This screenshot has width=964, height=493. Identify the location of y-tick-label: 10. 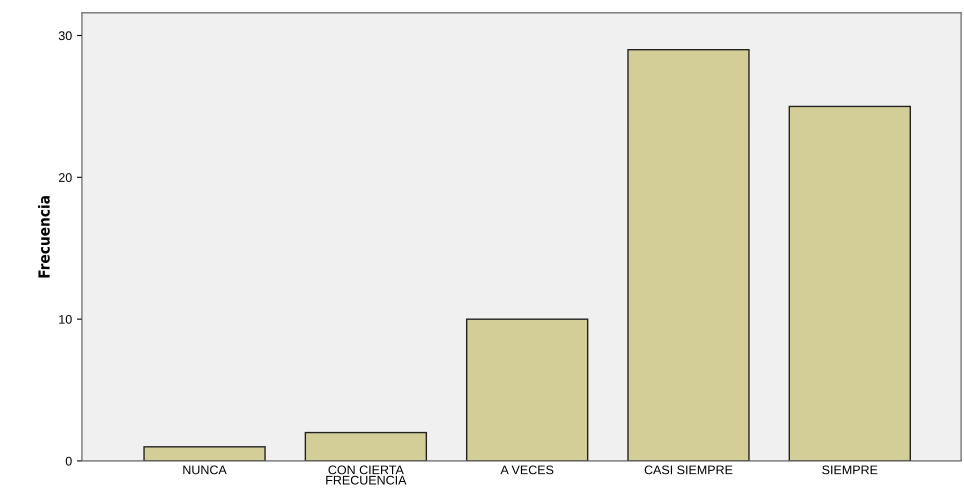
(65, 319).